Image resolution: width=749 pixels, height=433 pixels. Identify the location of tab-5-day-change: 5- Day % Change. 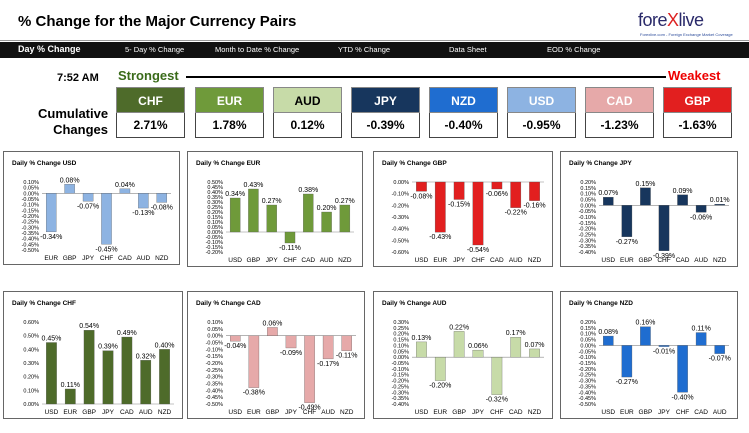
(155, 49).